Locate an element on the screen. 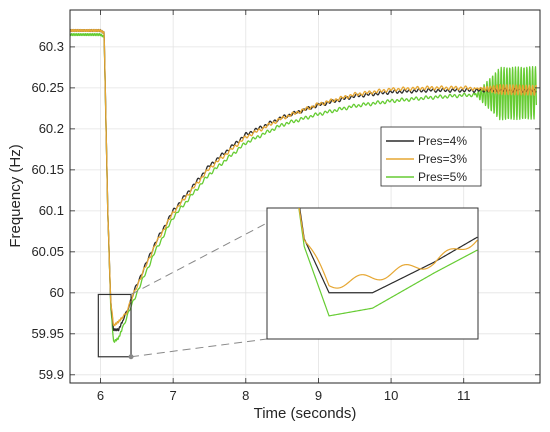 The width and height of the screenshot is (550, 432). y-axis-label: Frequency (Hz) is located at coordinates (15, 195).